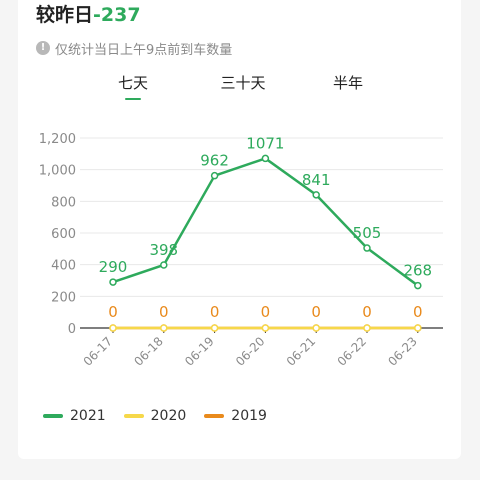  I want to click on legend-label-2019: 2019, so click(249, 416).